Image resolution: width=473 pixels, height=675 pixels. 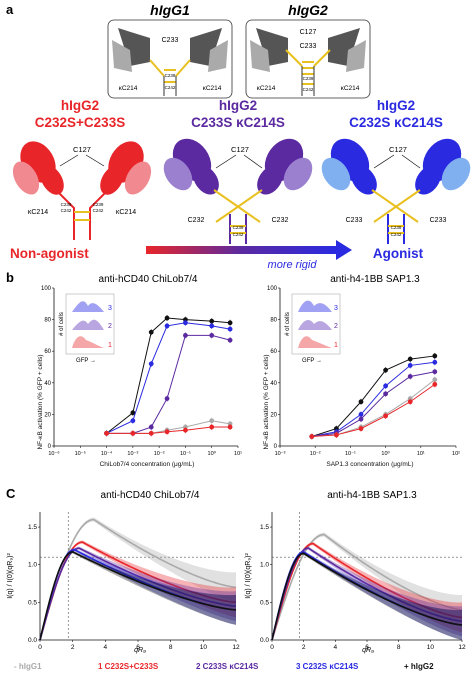 What do you see at coordinates (308, 10) in the screenshot?
I see `hIgG2-label: hIgG2` at bounding box center [308, 10].